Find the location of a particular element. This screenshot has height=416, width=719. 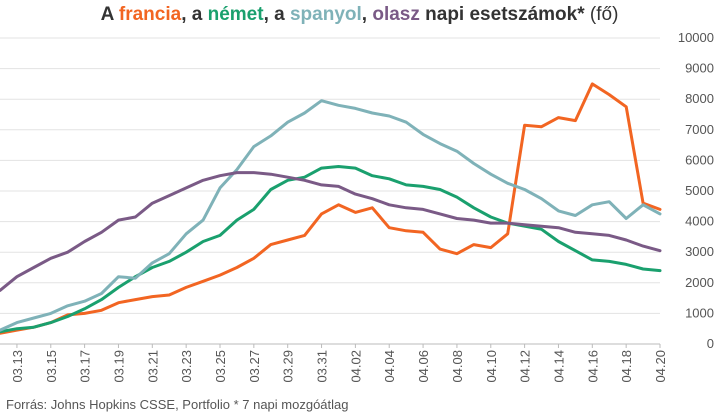

x-tick-label: 04.08 is located at coordinates (457, 366).